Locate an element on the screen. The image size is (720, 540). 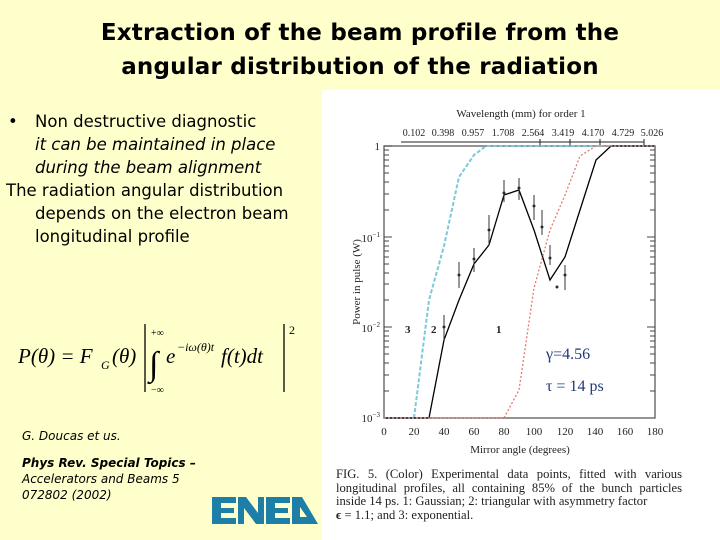
formula-exp-base: e is located at coordinates (170, 356).